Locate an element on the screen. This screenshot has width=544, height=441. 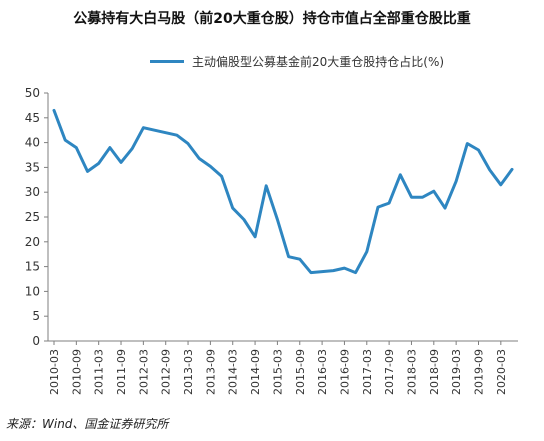
x-tick-label: 2015-09 is located at coordinates (300, 372).